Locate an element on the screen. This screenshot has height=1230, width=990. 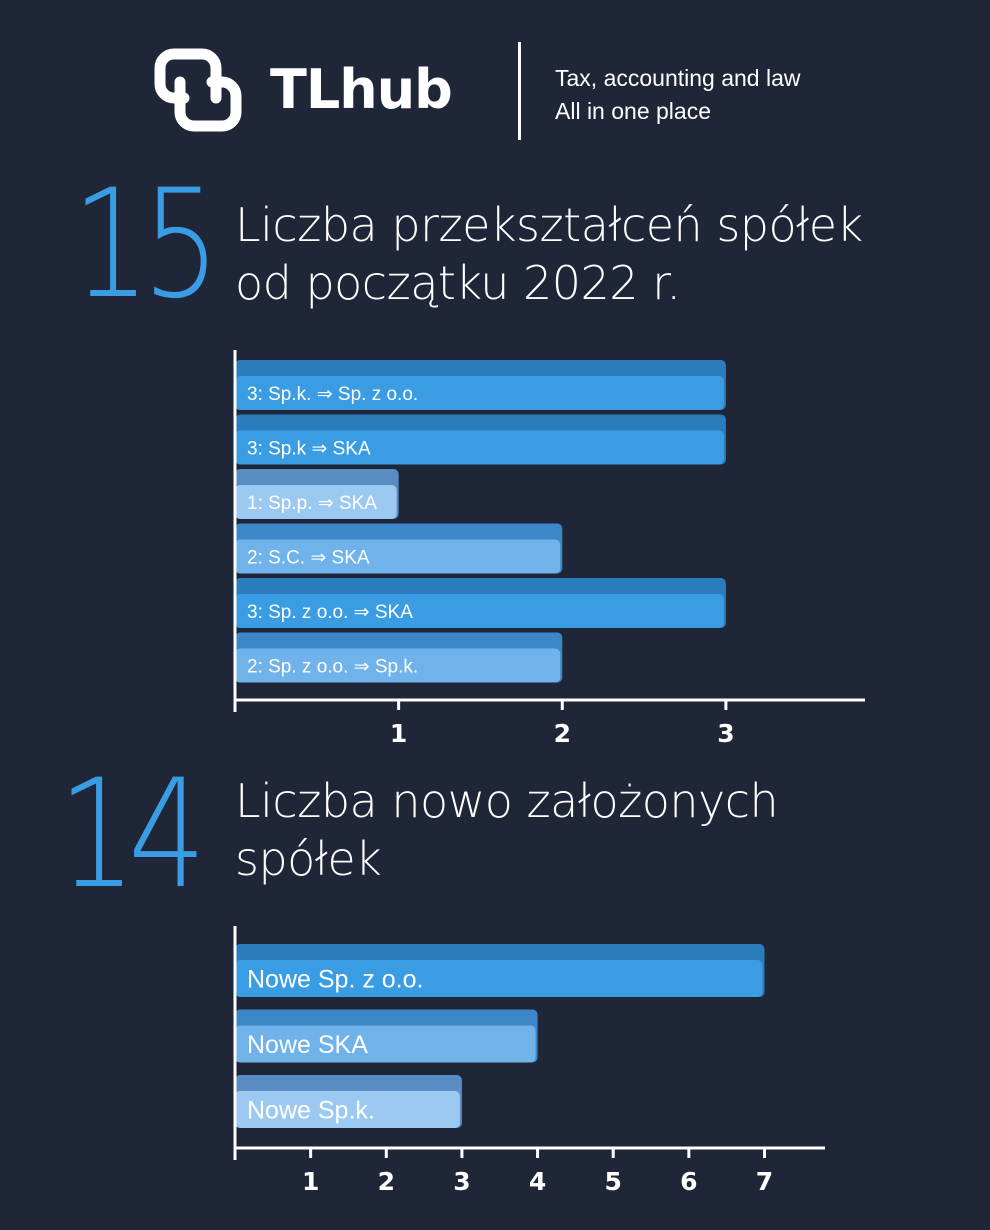
bar-2-2: Nowe SKA is located at coordinates (386, 1036).